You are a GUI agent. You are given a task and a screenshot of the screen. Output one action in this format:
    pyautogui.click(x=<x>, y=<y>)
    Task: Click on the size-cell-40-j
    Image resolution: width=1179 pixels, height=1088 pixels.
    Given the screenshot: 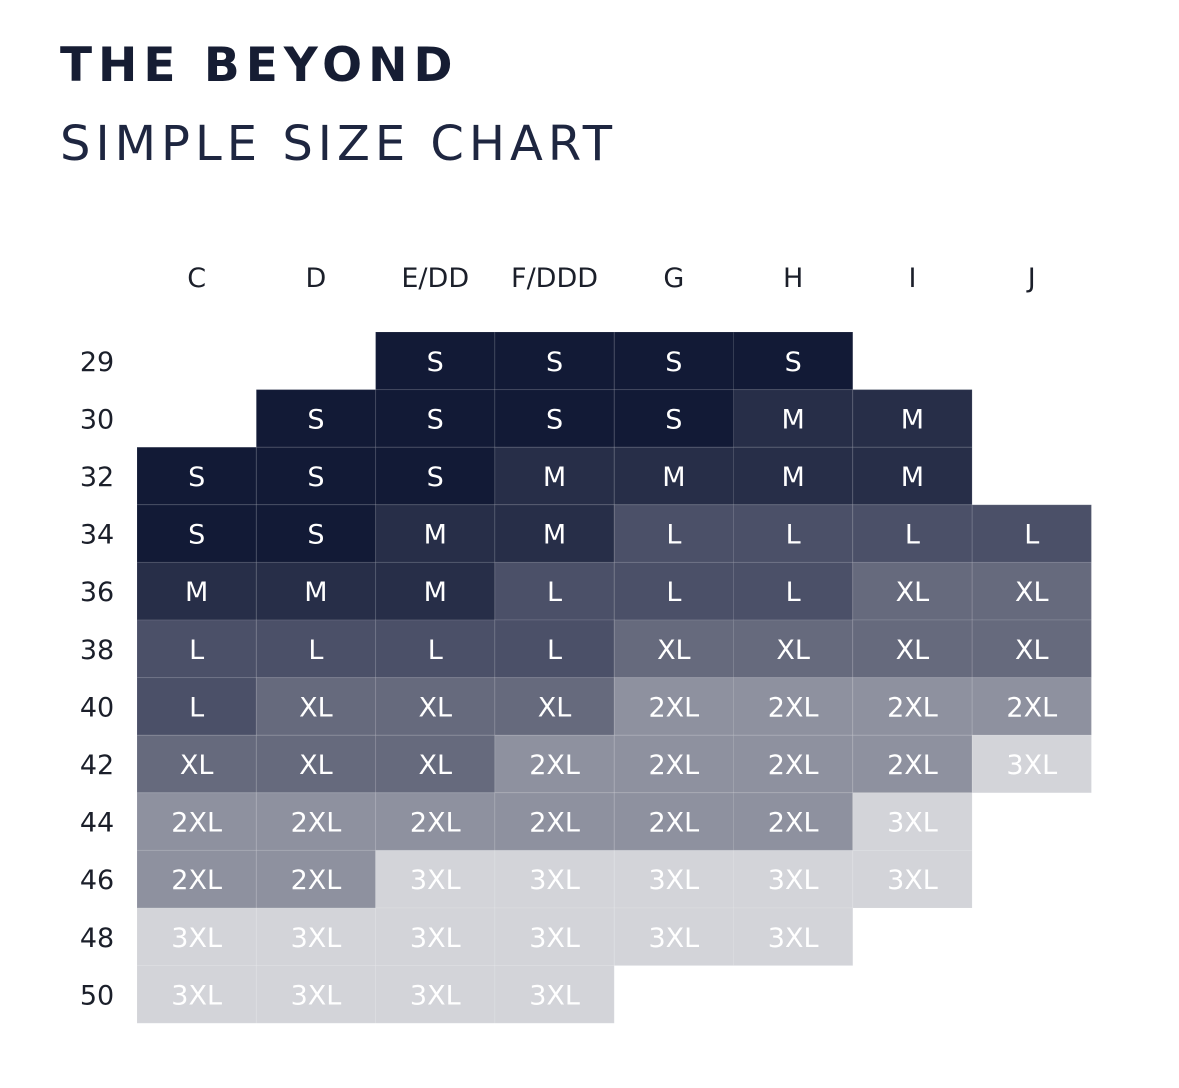 What is the action you would take?
    pyautogui.click(x=1031, y=706)
    